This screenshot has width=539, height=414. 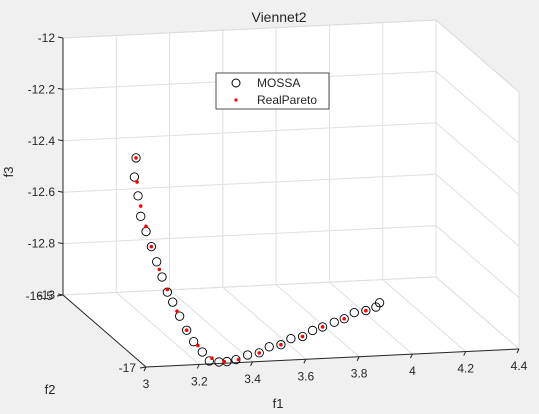 What do you see at coordinates (236, 100) in the screenshot?
I see `legend-marker-realpareto` at bounding box center [236, 100].